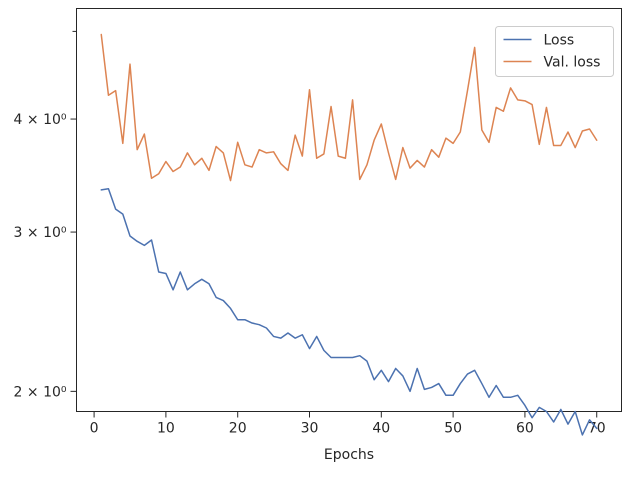  Describe the element at coordinates (554, 51) in the screenshot. I see `legend: Loss Val. loss` at that location.